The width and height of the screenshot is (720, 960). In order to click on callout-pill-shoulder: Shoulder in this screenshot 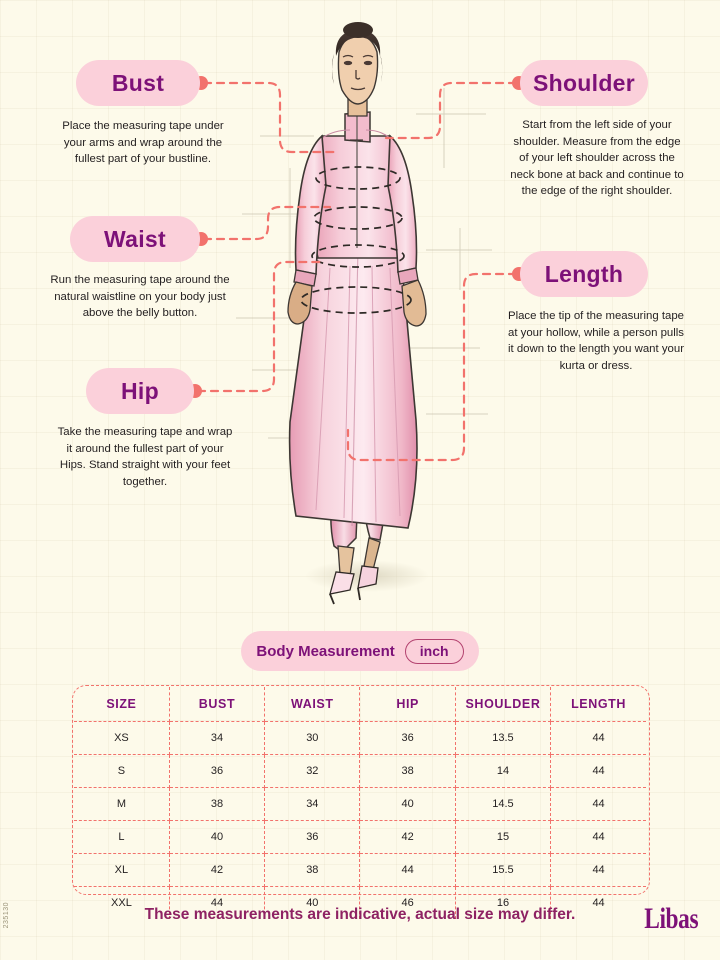, I will do `click(584, 83)`.